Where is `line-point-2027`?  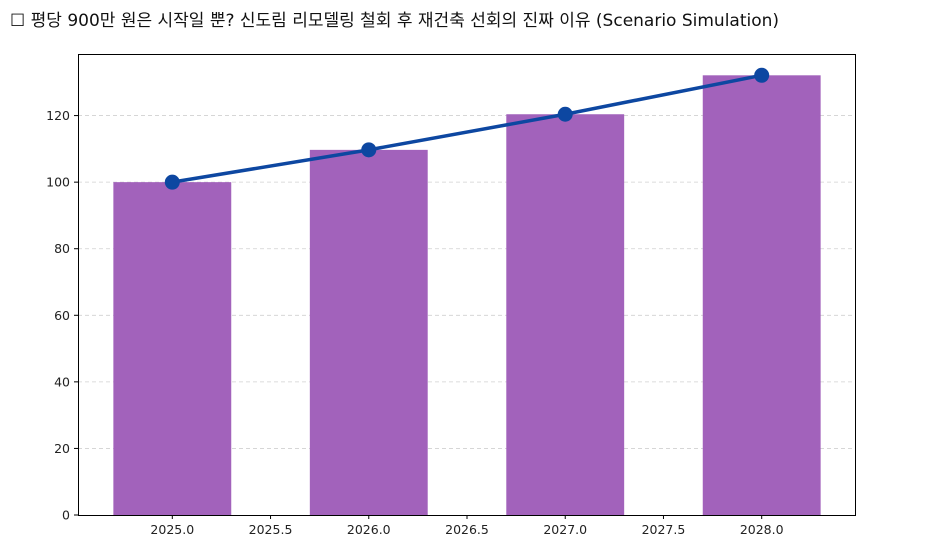 line-point-2027 is located at coordinates (565, 114).